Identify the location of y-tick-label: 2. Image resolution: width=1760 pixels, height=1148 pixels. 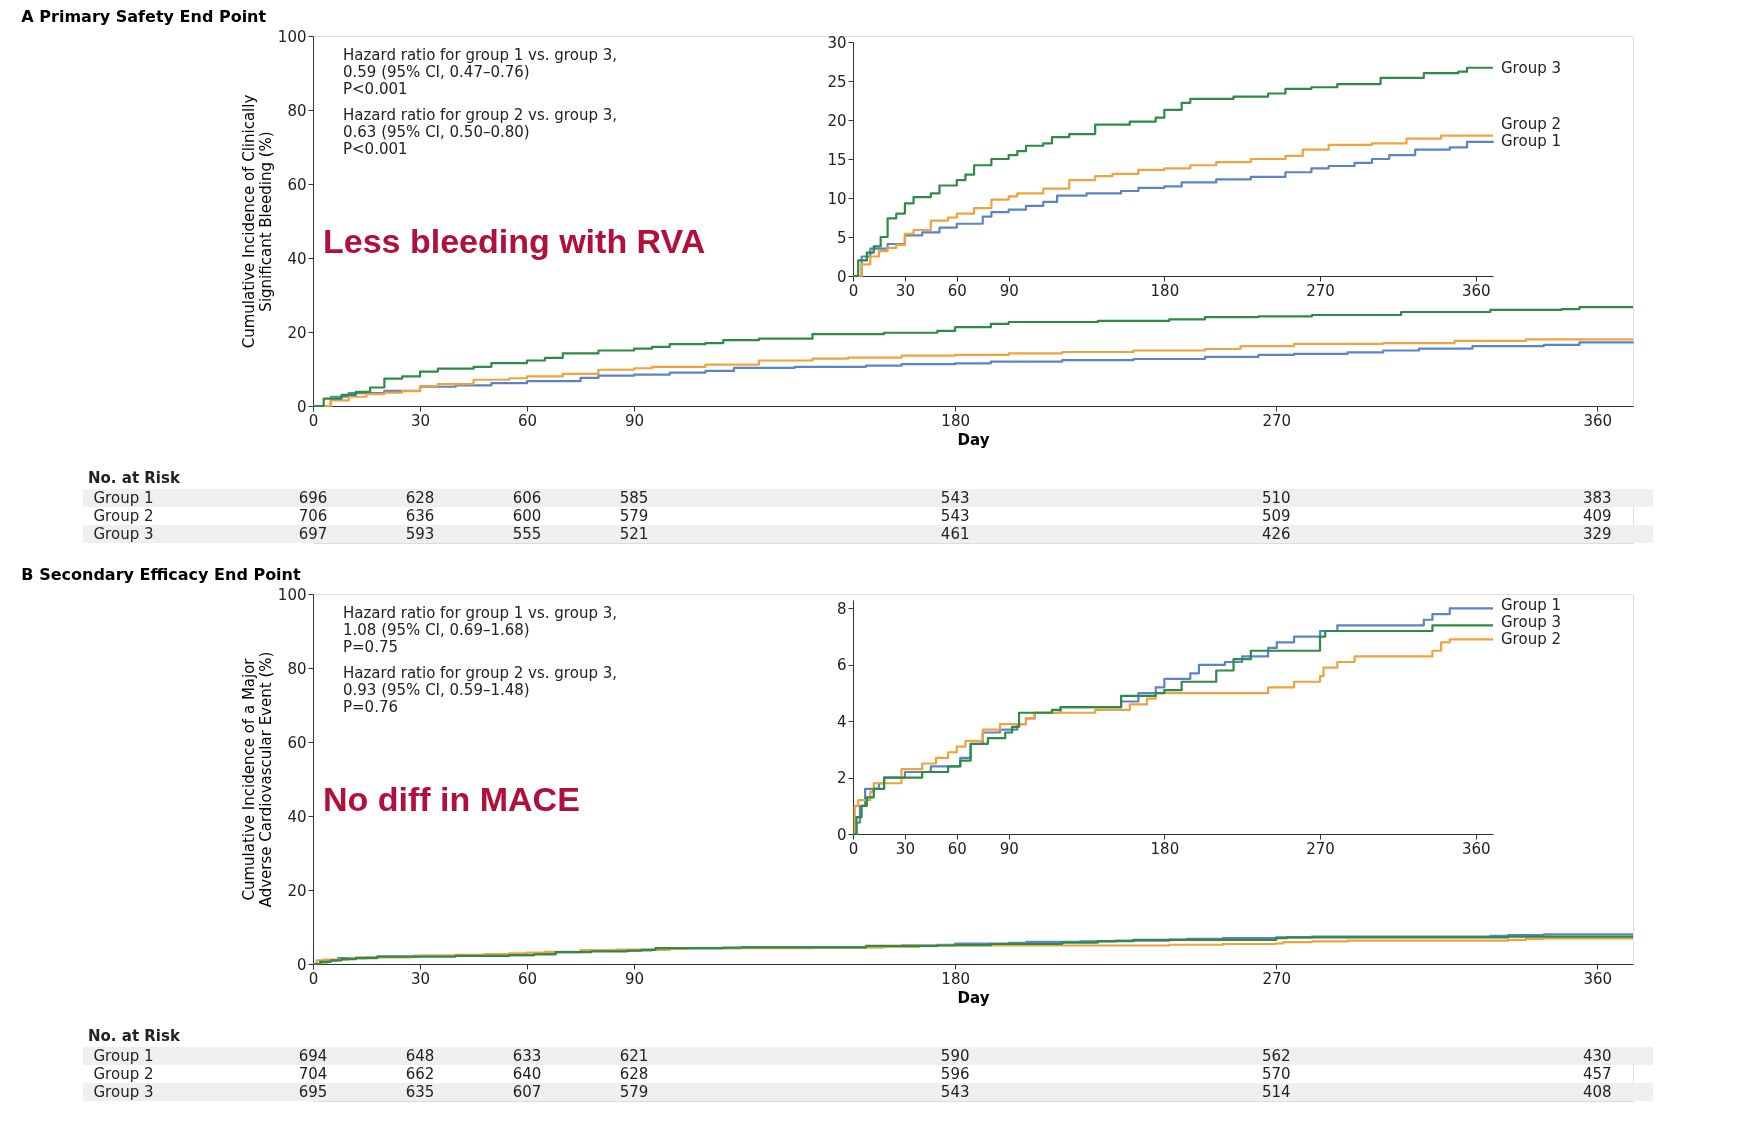
(841, 778).